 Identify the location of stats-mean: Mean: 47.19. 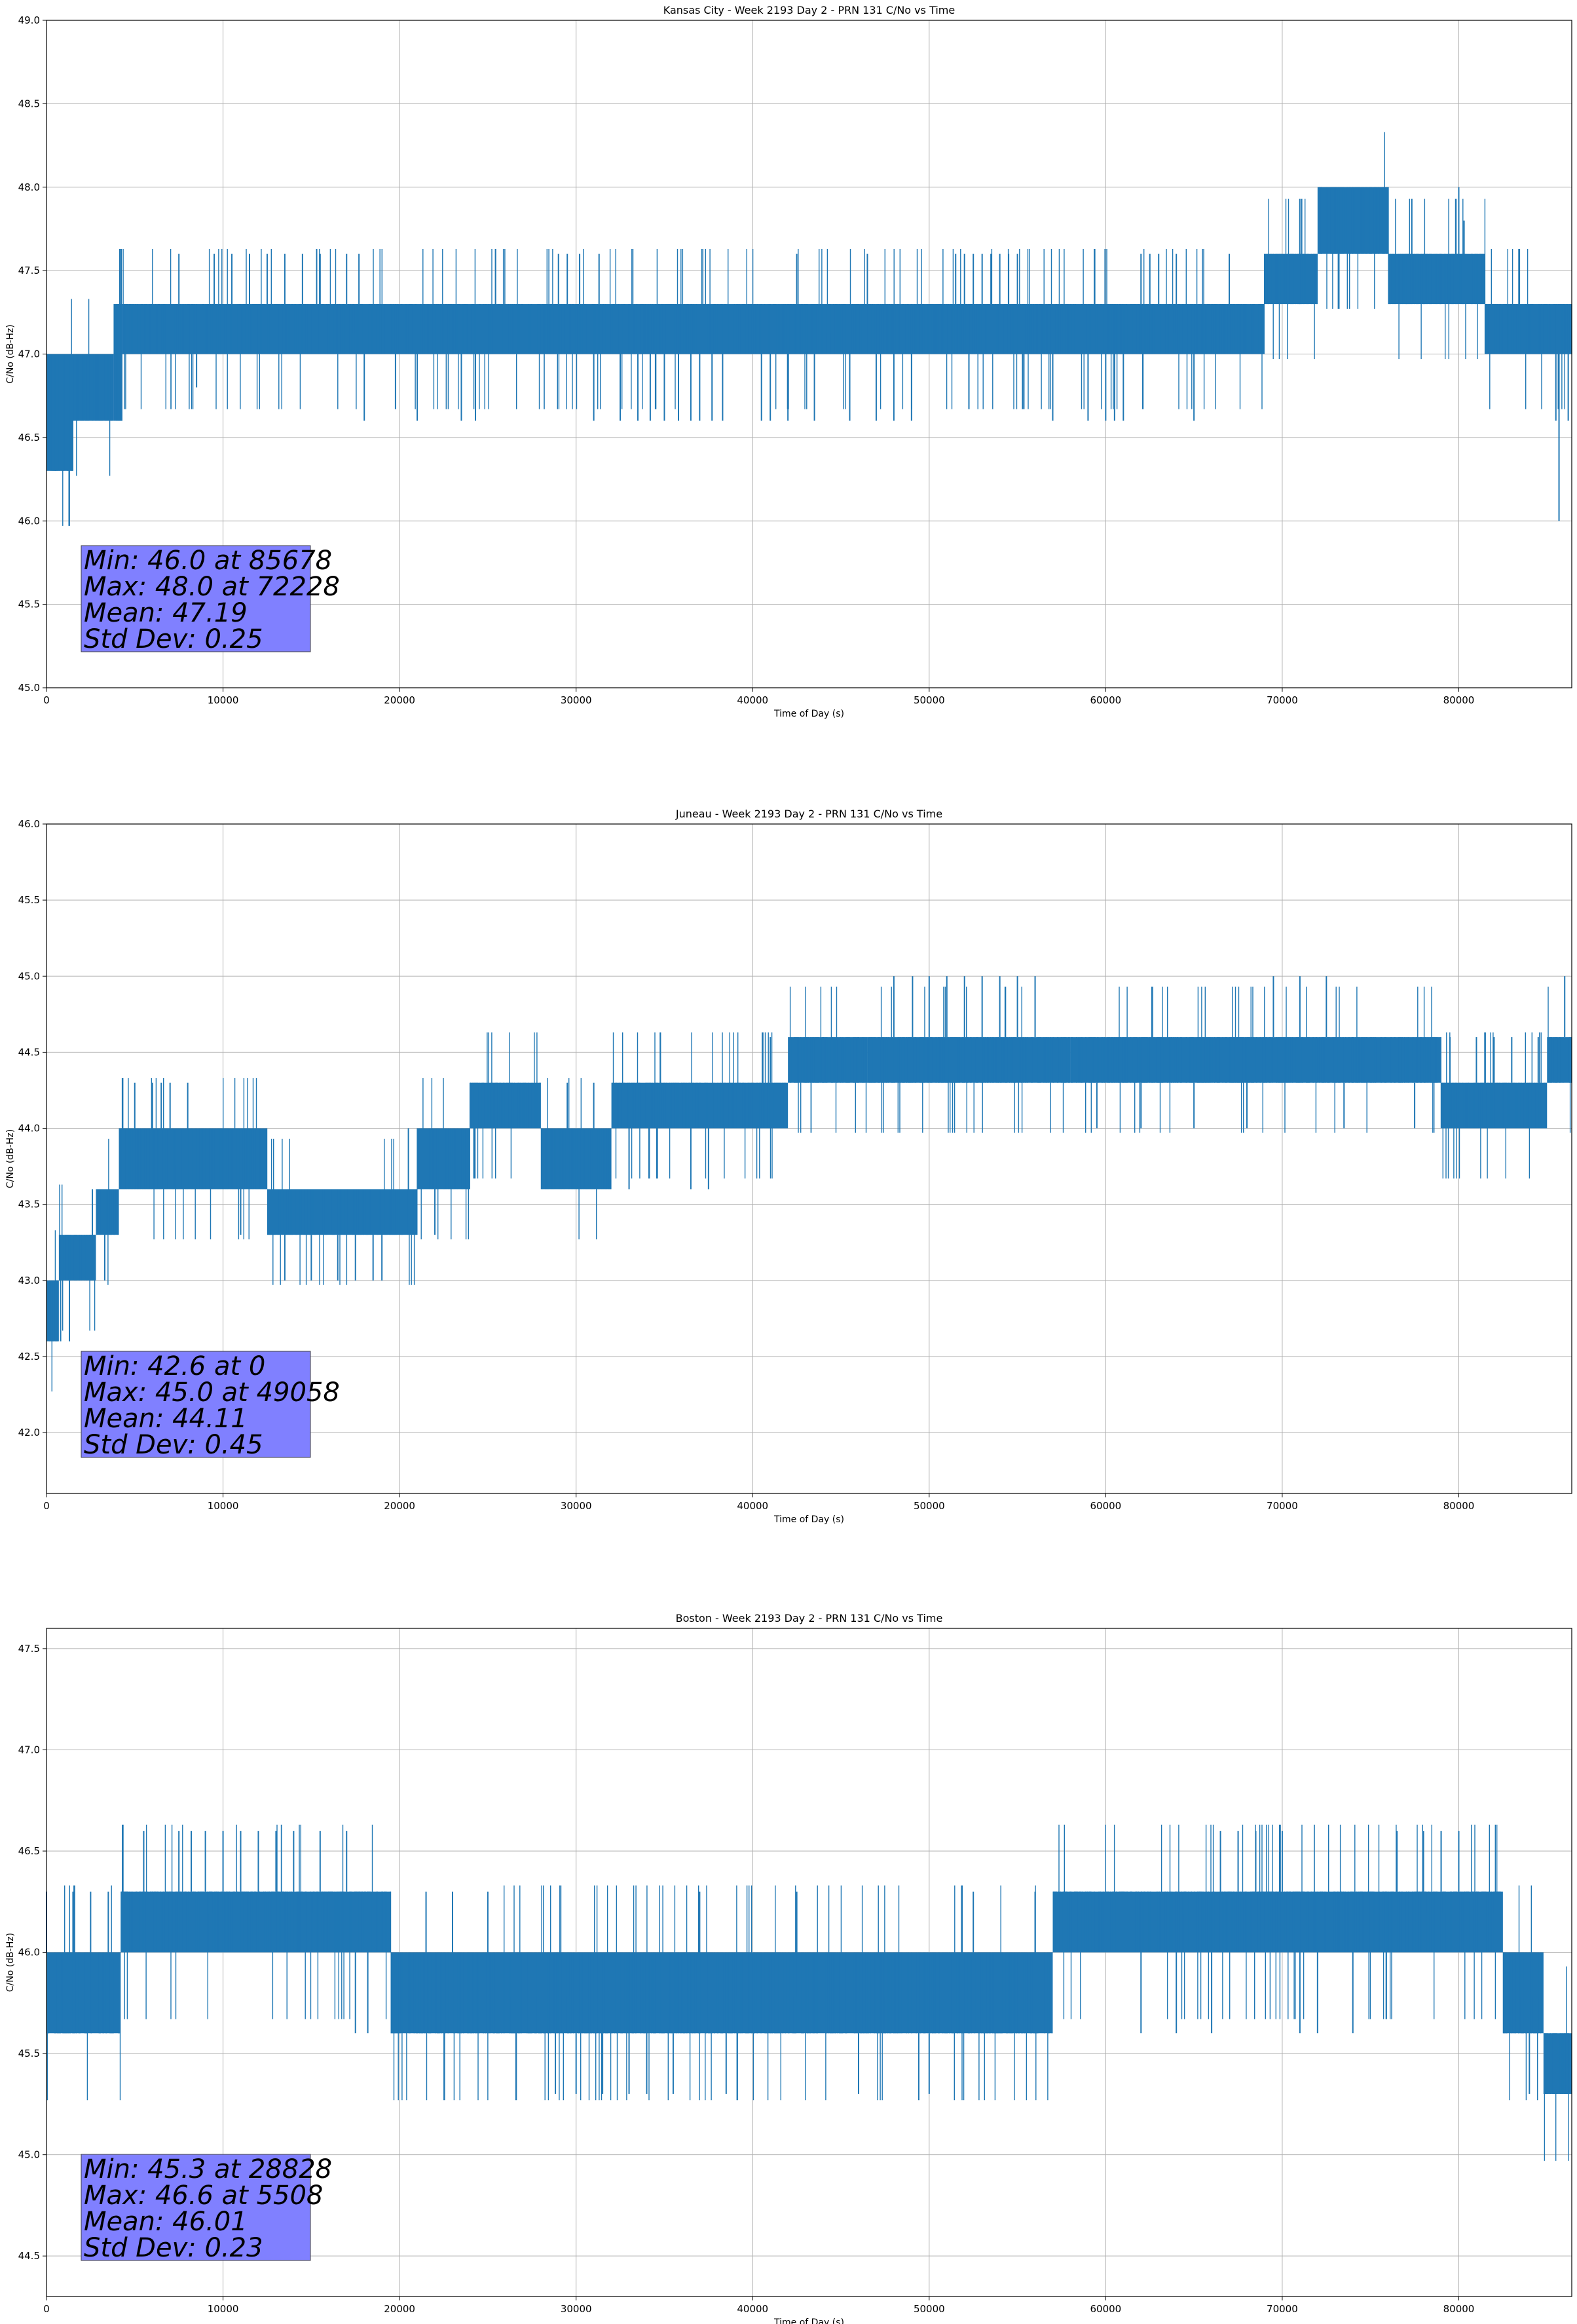
(166, 613).